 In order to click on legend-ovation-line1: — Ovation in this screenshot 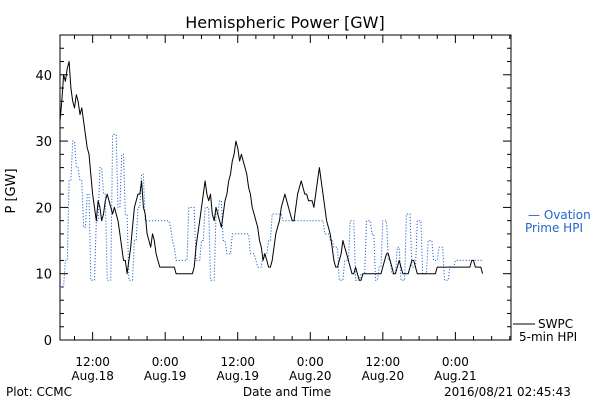, I will do `click(559, 215)`.